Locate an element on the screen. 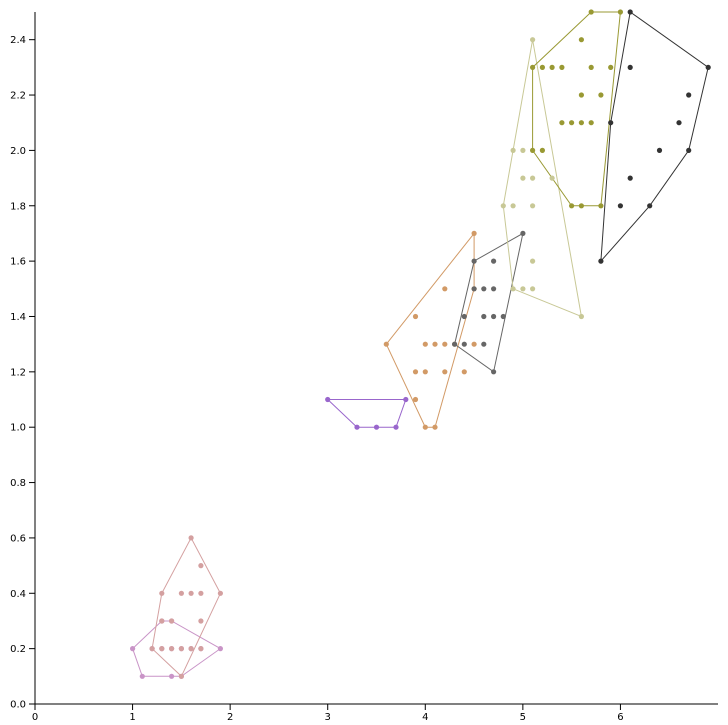  x-tick-label-4: 4 is located at coordinates (425, 717).